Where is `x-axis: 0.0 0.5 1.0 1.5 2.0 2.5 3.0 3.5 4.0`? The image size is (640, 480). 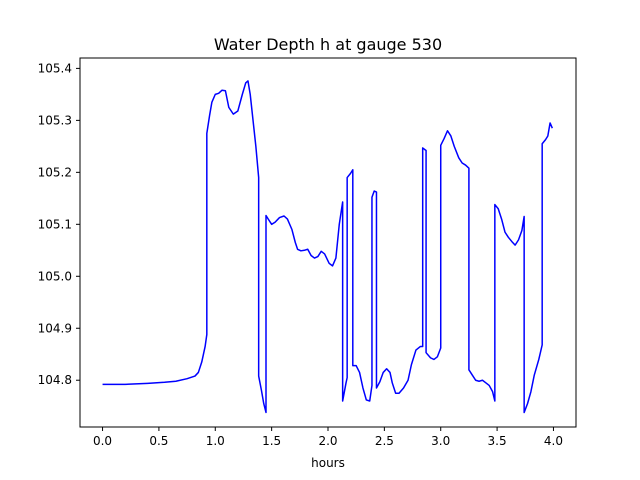 x-axis: 0.0 0.5 1.0 1.5 2.0 2.5 3.0 3.5 4.0 is located at coordinates (328, 437).